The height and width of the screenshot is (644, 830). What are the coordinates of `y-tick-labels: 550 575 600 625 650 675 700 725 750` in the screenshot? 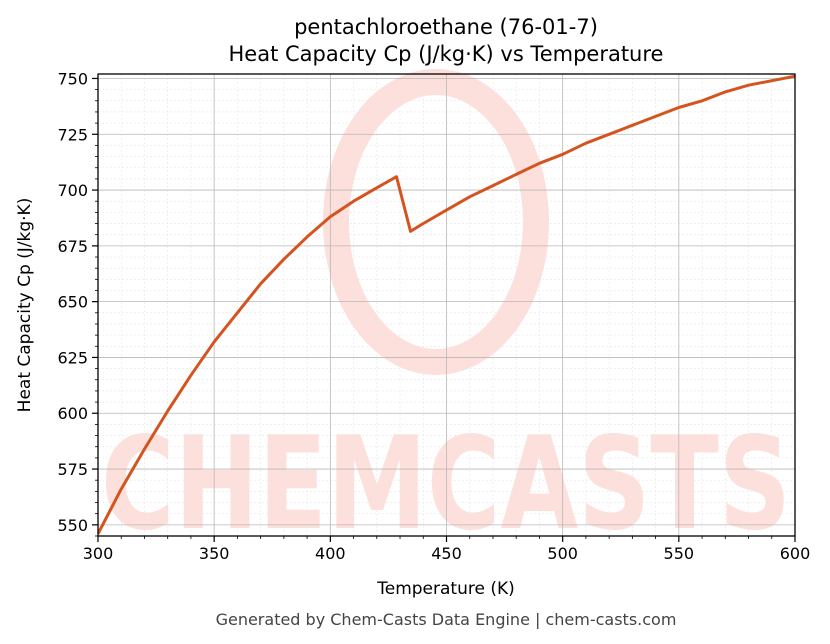 It's located at (72, 301).